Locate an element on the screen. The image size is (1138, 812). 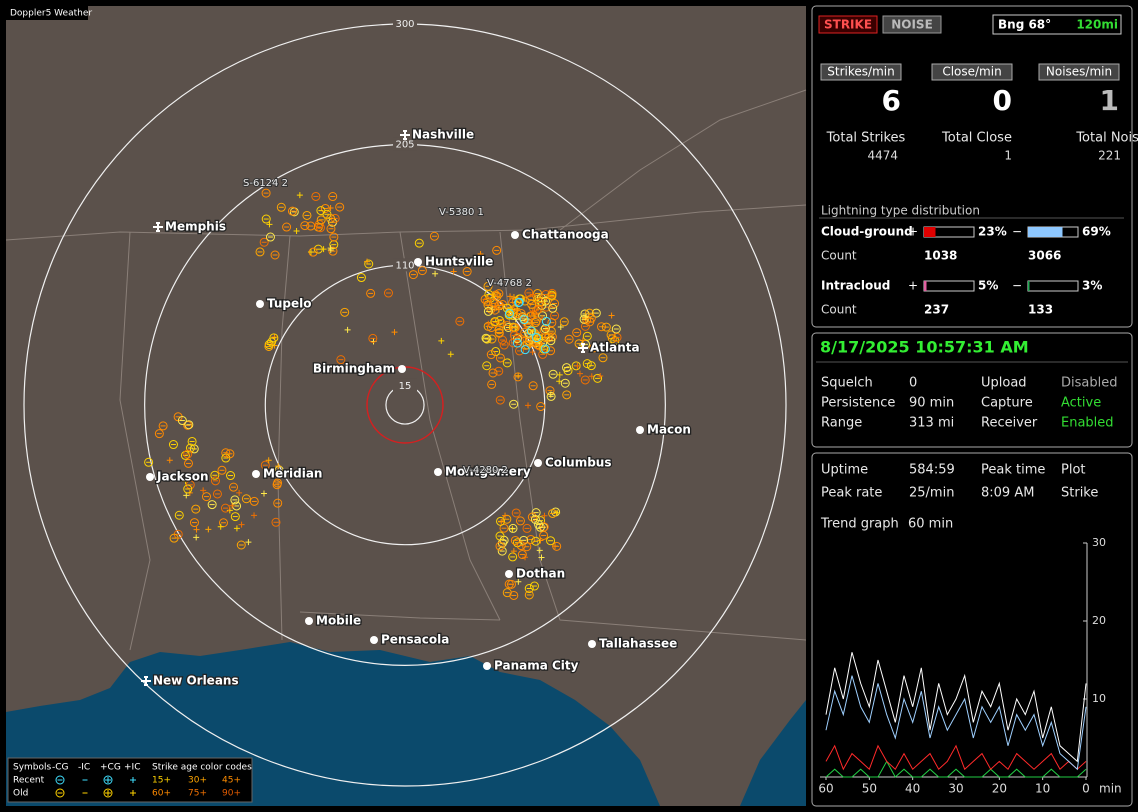
strike-button is located at coordinates (848, 24).